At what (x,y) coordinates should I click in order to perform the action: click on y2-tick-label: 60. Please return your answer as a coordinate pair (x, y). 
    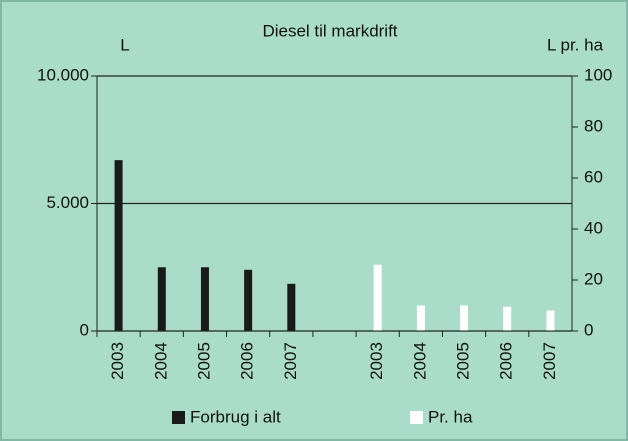
    Looking at the image, I should click on (593, 176).